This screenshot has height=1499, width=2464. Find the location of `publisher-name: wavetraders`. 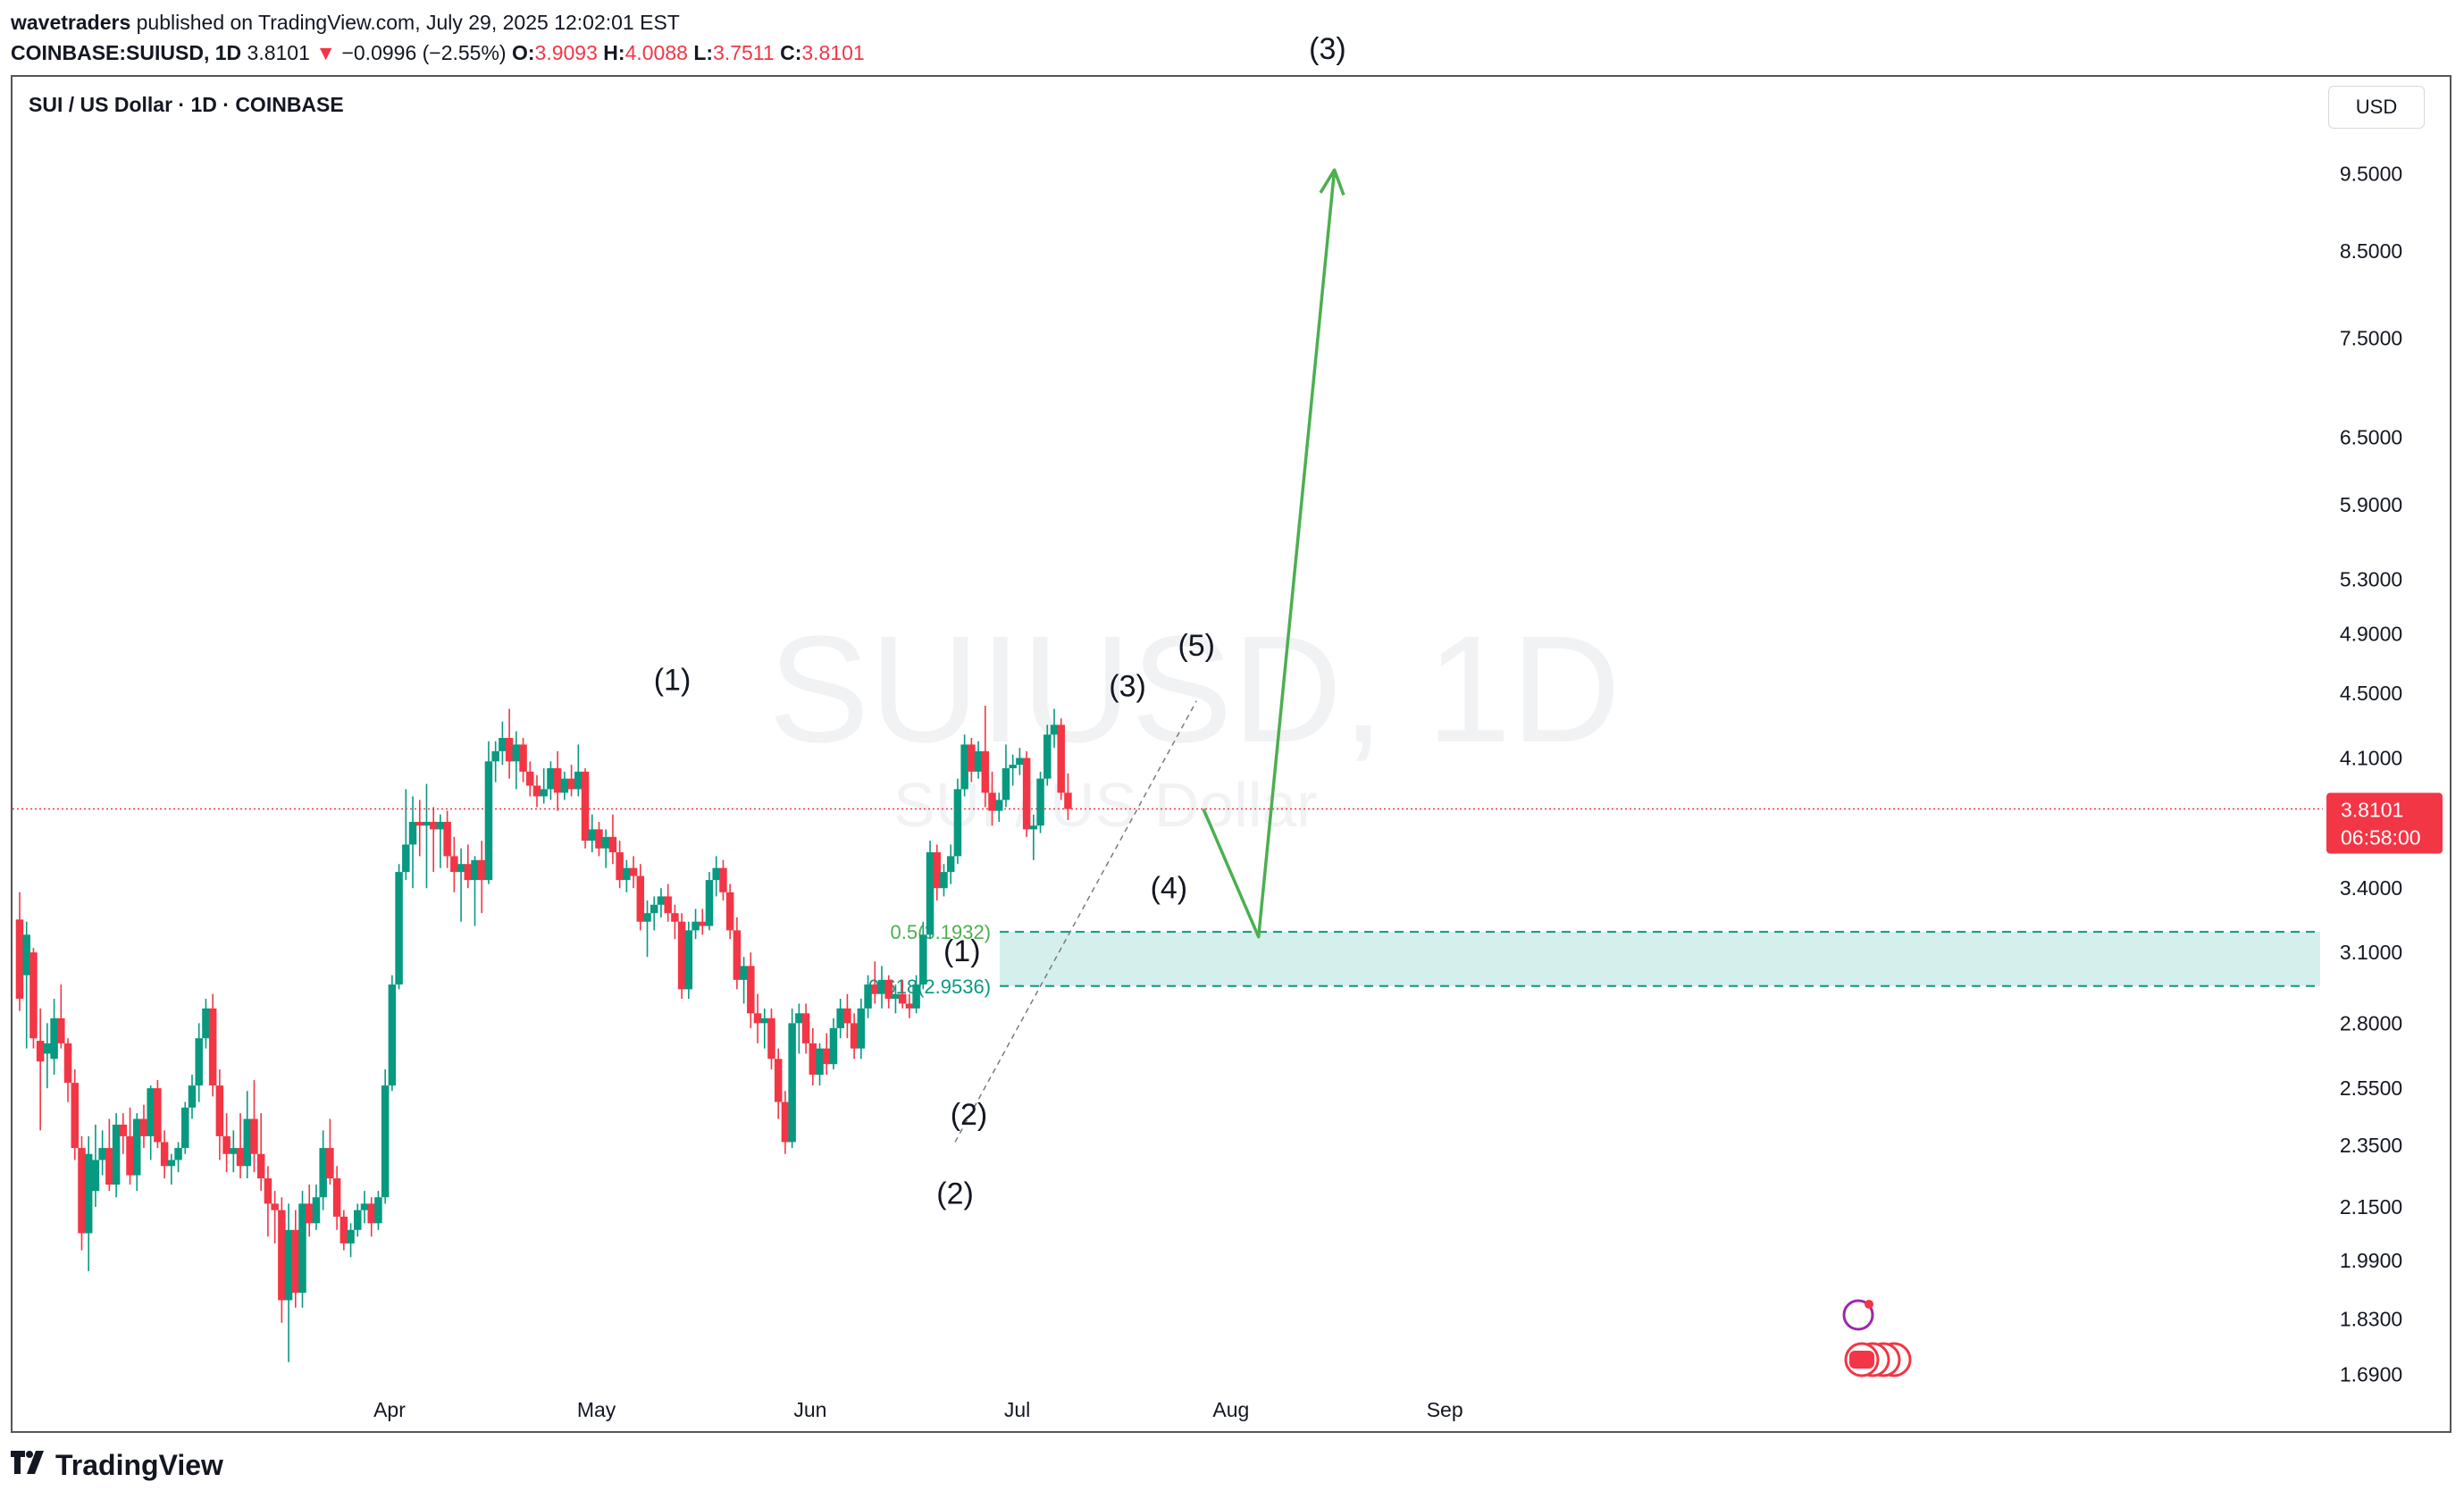

publisher-name: wavetraders is located at coordinates (71, 22).